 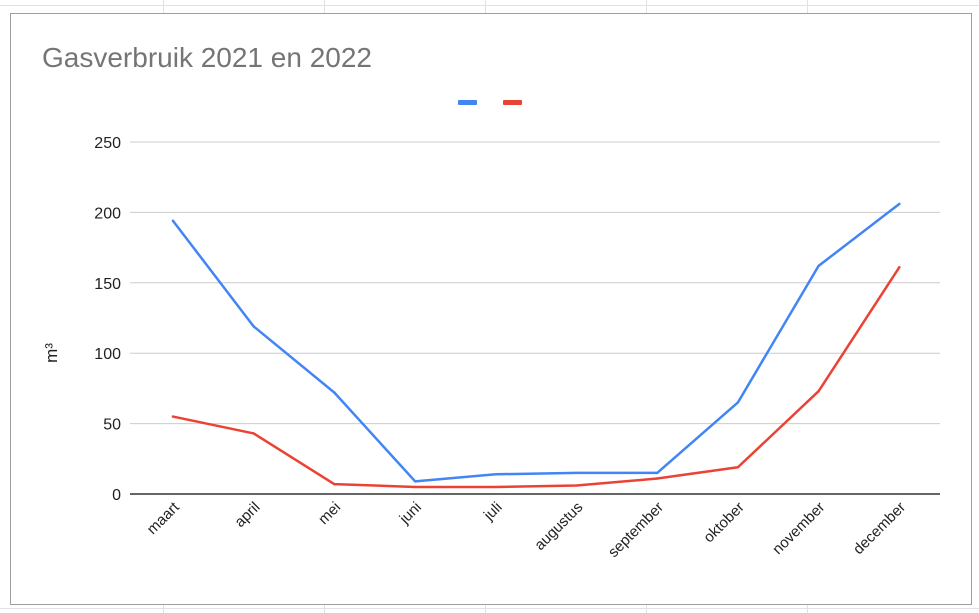 I want to click on y-tick-label: 250, so click(x=107, y=143).